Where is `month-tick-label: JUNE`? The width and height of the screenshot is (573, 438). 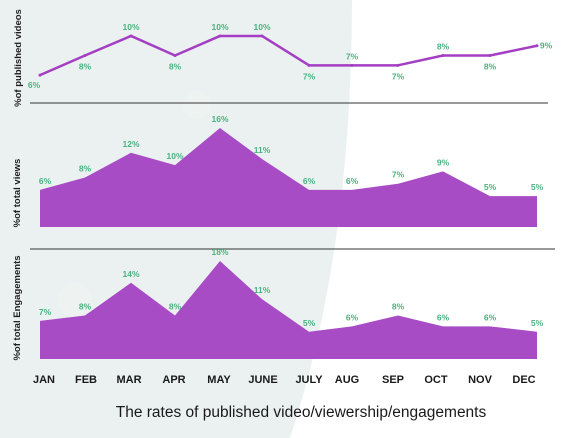
month-tick-label: JUNE is located at coordinates (262, 380).